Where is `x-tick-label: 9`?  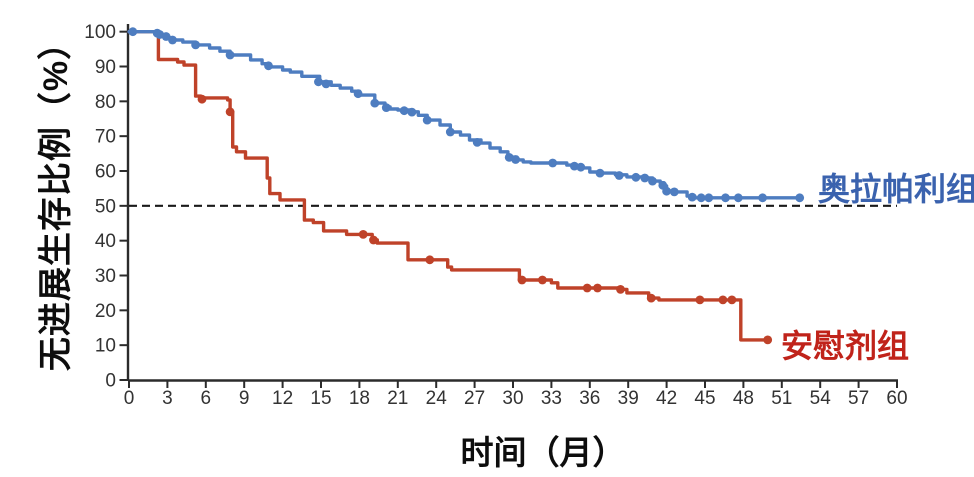 x-tick-label: 9 is located at coordinates (244, 398).